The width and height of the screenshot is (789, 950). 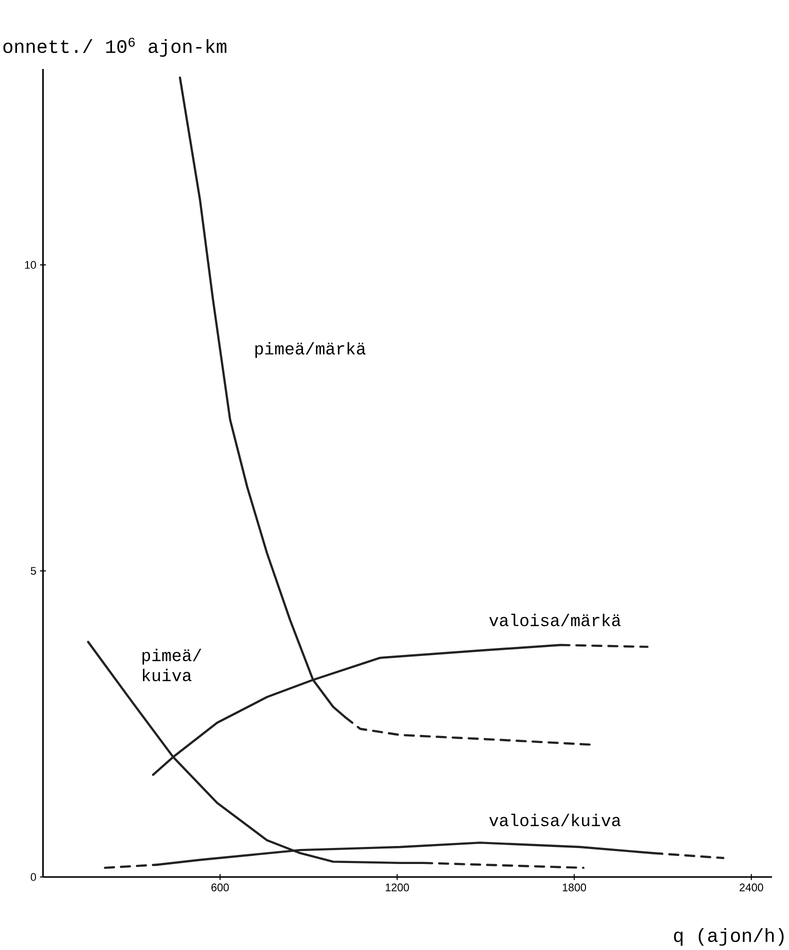 I want to click on annotation: pimeä/märkä, so click(x=310, y=350).